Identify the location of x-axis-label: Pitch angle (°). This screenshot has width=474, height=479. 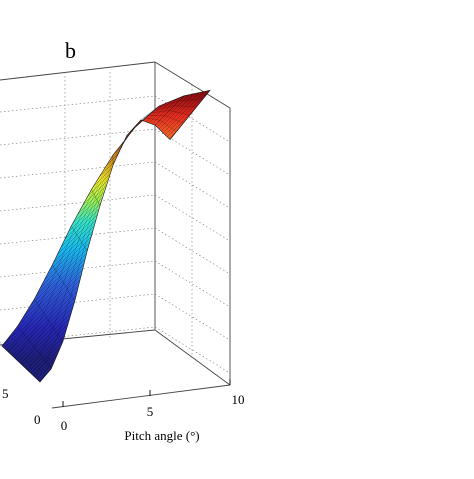
(161, 435).